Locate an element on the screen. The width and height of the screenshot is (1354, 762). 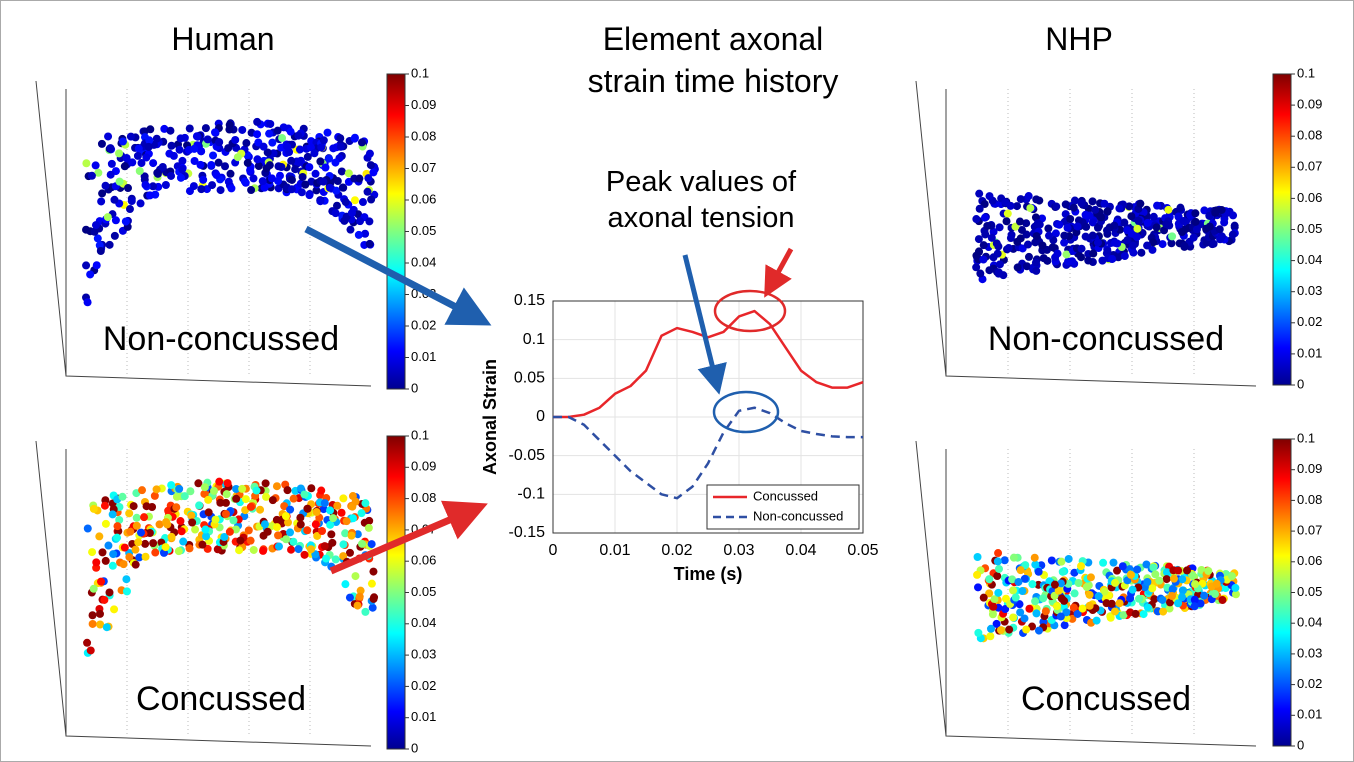
x-tick-label: 0 is located at coordinates (553, 550).